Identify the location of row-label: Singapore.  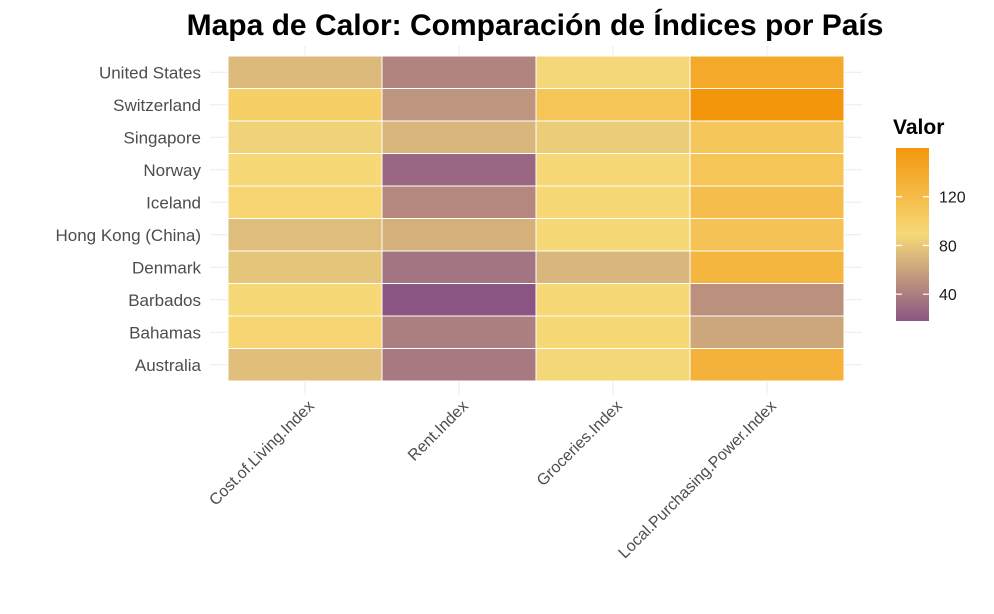
(162, 137).